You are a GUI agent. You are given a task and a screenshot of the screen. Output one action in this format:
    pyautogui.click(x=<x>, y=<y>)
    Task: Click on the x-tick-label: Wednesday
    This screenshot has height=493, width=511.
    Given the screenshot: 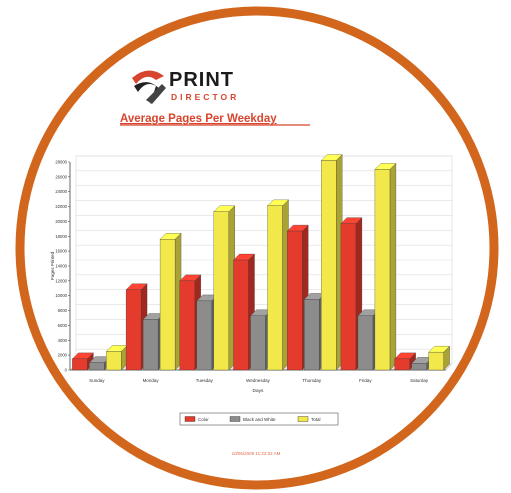 What is the action you would take?
    pyautogui.click(x=258, y=380)
    